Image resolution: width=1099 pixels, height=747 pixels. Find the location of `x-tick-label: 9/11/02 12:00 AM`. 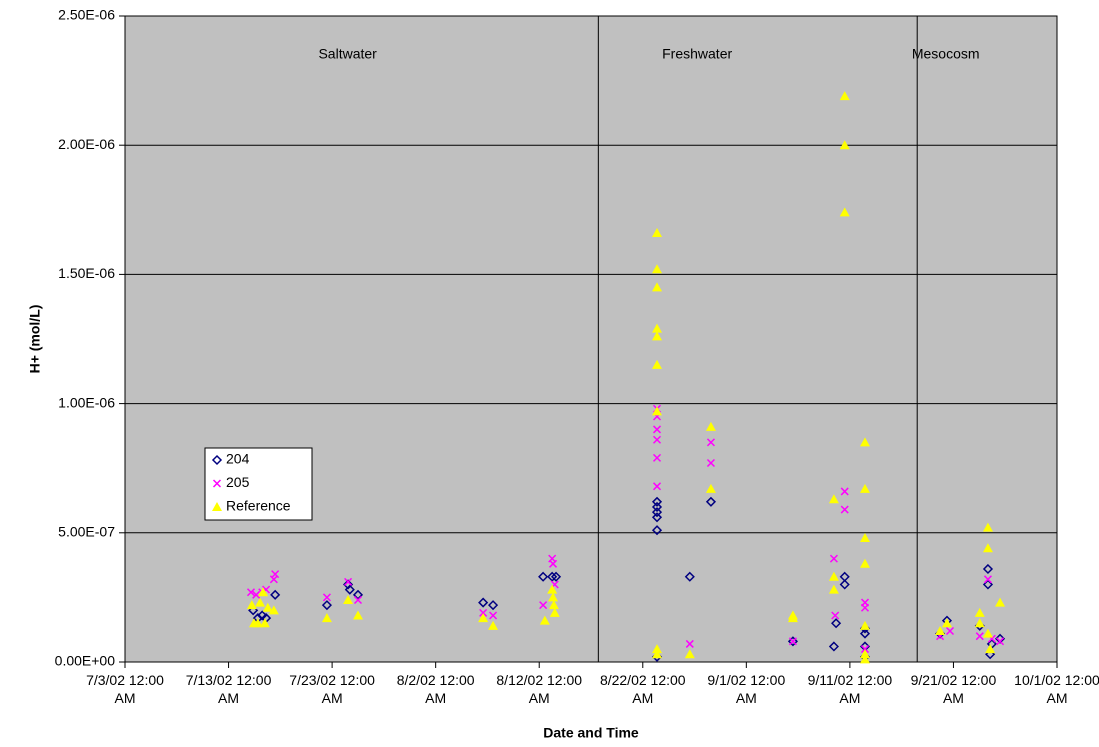

x-tick-label: 9/11/02 12:00 AM is located at coordinates (850, 689).